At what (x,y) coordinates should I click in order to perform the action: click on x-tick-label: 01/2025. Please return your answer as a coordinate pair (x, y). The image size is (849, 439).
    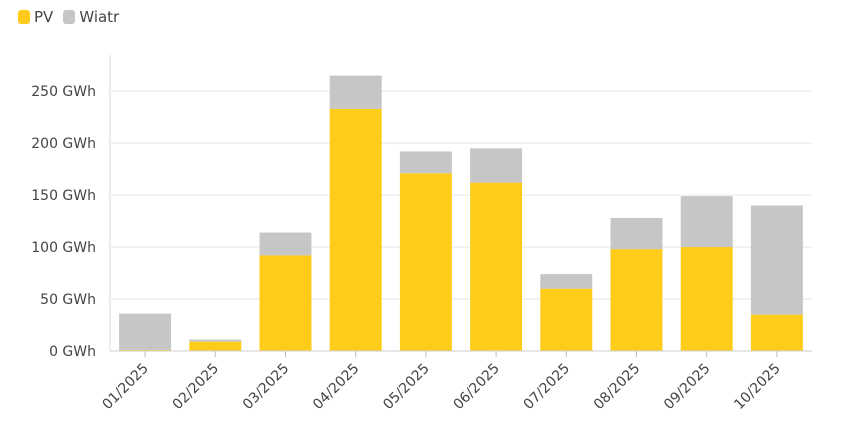
    Looking at the image, I should click on (125, 387).